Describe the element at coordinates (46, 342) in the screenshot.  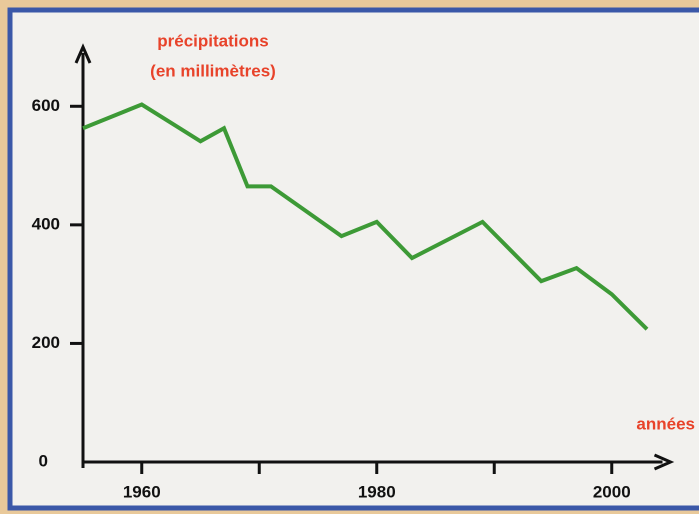
I see `y-tick-label: 200` at that location.